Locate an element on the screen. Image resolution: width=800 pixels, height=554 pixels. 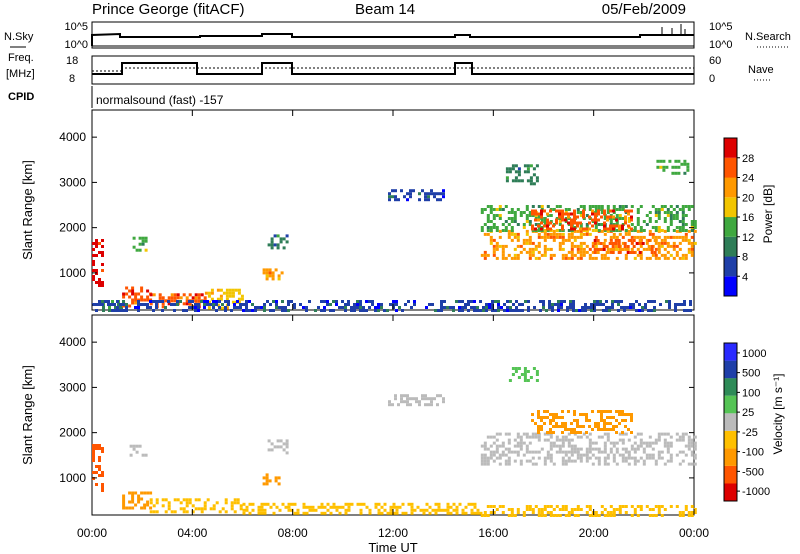
power-ylabel: Slant Range [km] is located at coordinates (27, 210).